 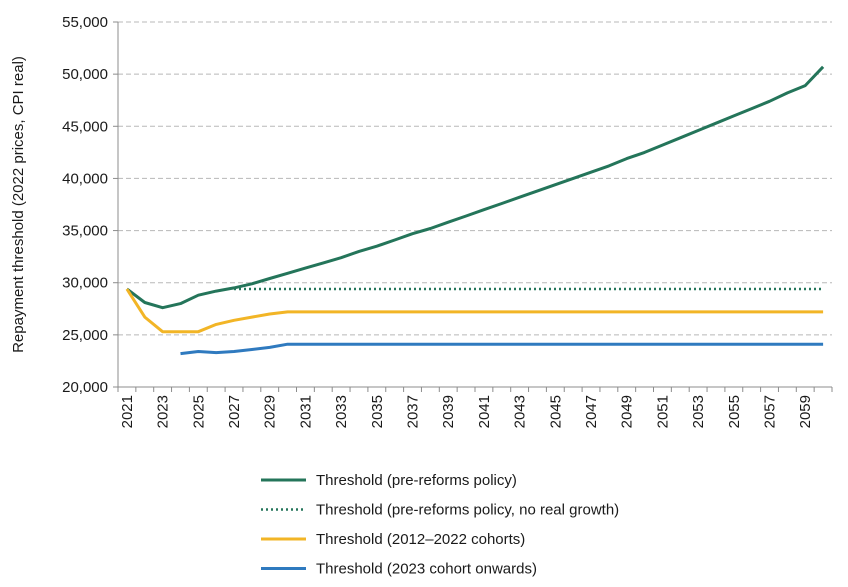 I want to click on y-tick-label: 30,000, so click(x=85, y=283).